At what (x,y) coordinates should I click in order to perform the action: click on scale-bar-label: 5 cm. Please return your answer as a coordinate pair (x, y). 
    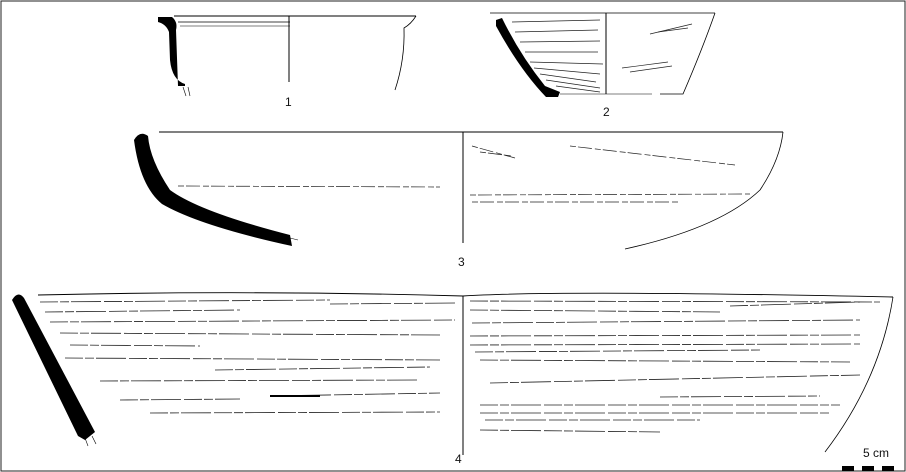
    Looking at the image, I should click on (876, 453).